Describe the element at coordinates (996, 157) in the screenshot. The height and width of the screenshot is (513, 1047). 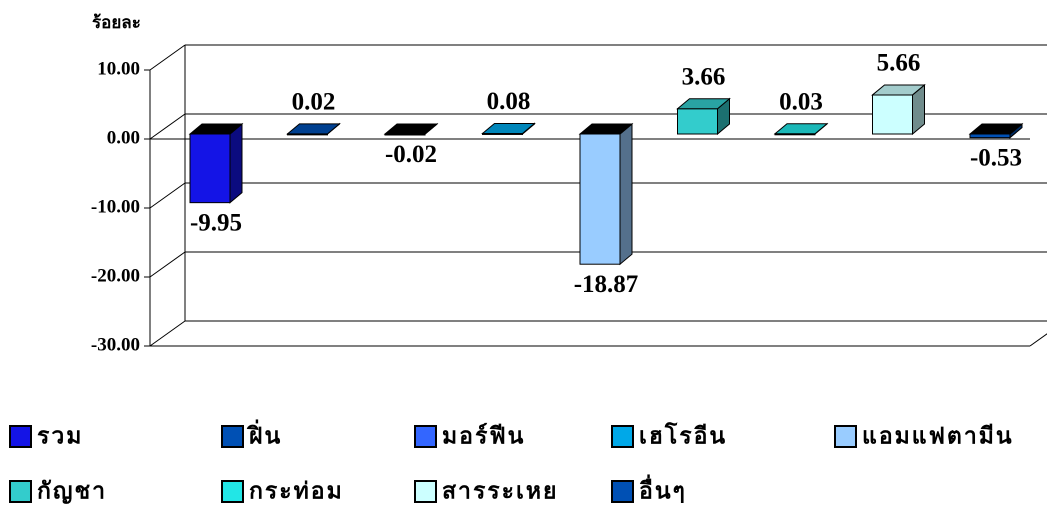
I see `value-label: -0.53` at that location.